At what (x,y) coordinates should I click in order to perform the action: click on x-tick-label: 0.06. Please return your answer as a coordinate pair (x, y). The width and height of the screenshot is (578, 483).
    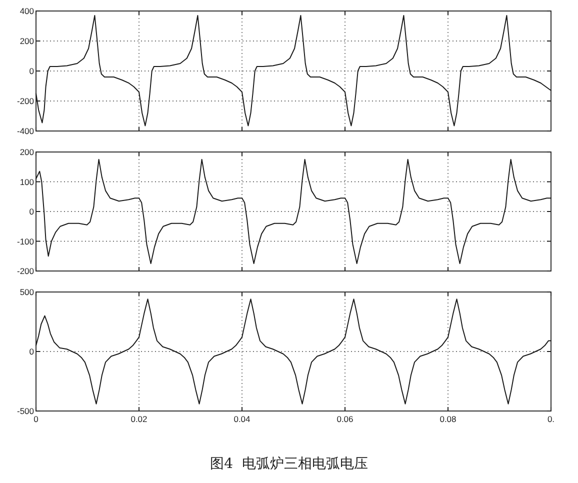
    Looking at the image, I should click on (345, 419).